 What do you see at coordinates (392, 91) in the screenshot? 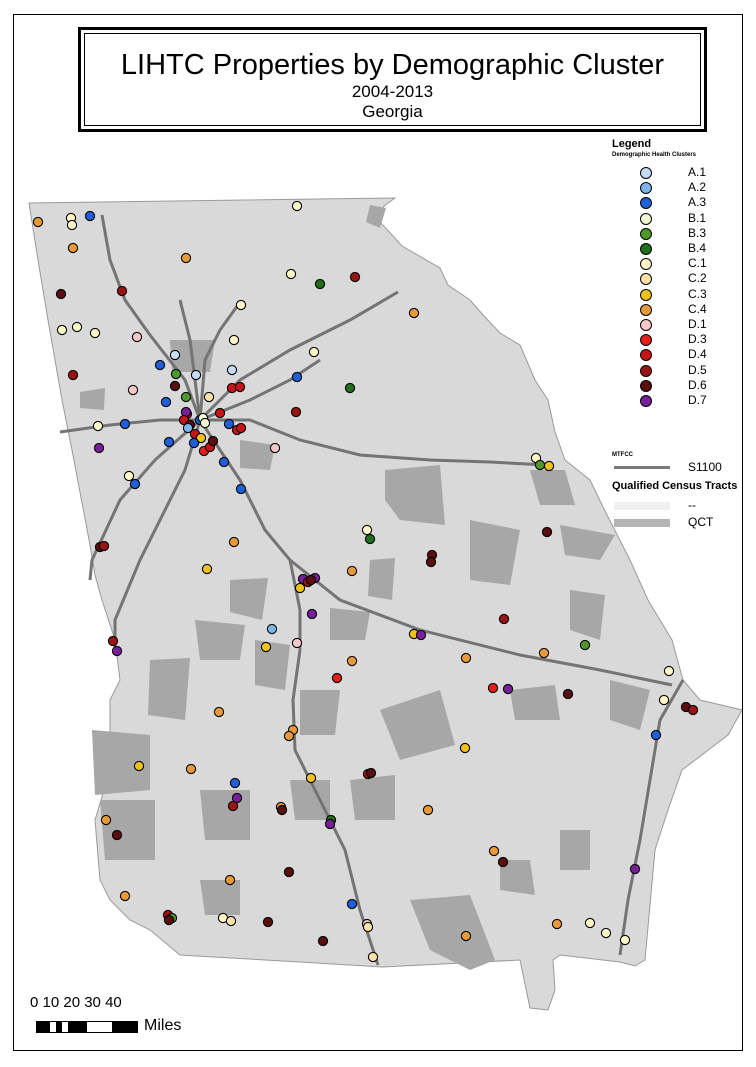
I see `map-subtitle: 2004-2013` at bounding box center [392, 91].